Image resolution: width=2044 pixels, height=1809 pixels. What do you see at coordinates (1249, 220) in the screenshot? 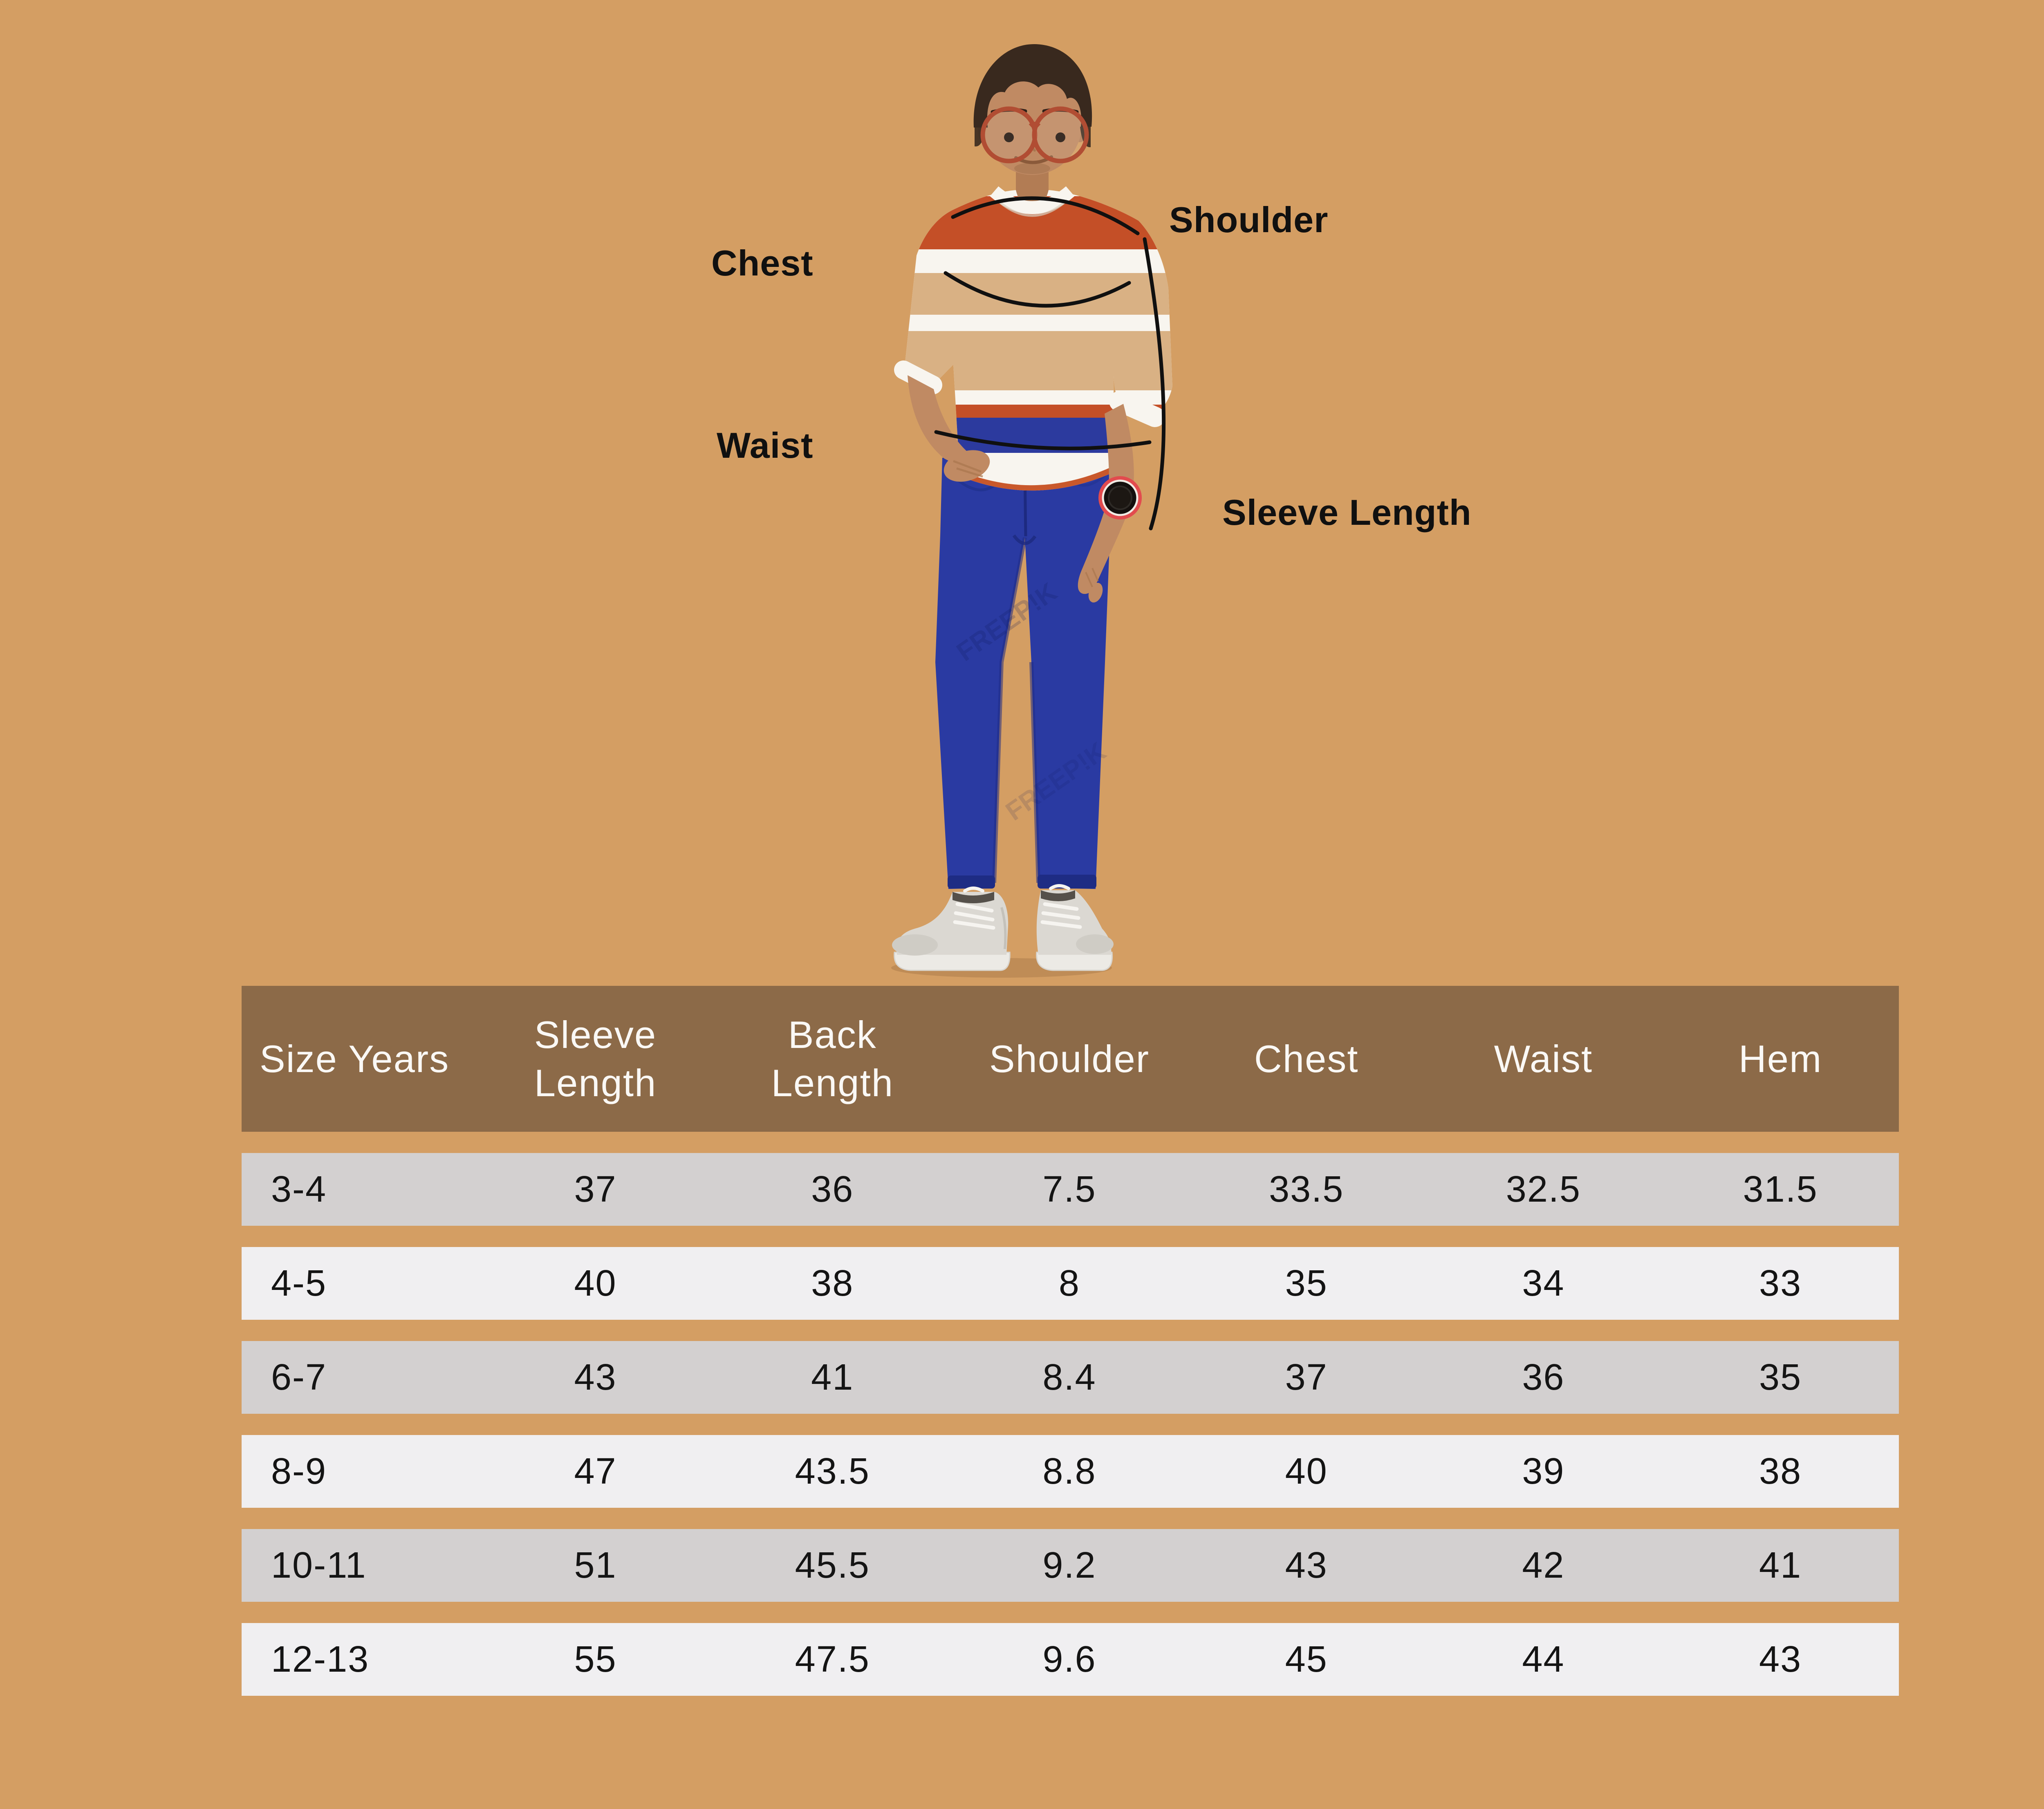
I see `shoulder-label: Shoulder` at bounding box center [1249, 220].